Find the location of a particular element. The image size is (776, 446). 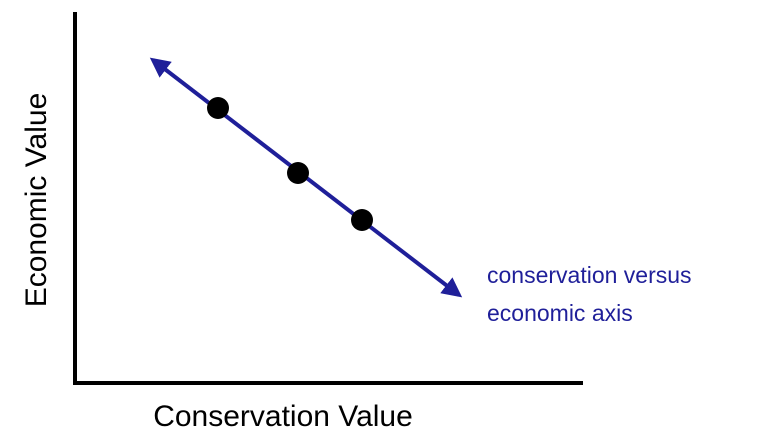

annotation-line: economic axis is located at coordinates (560, 313).